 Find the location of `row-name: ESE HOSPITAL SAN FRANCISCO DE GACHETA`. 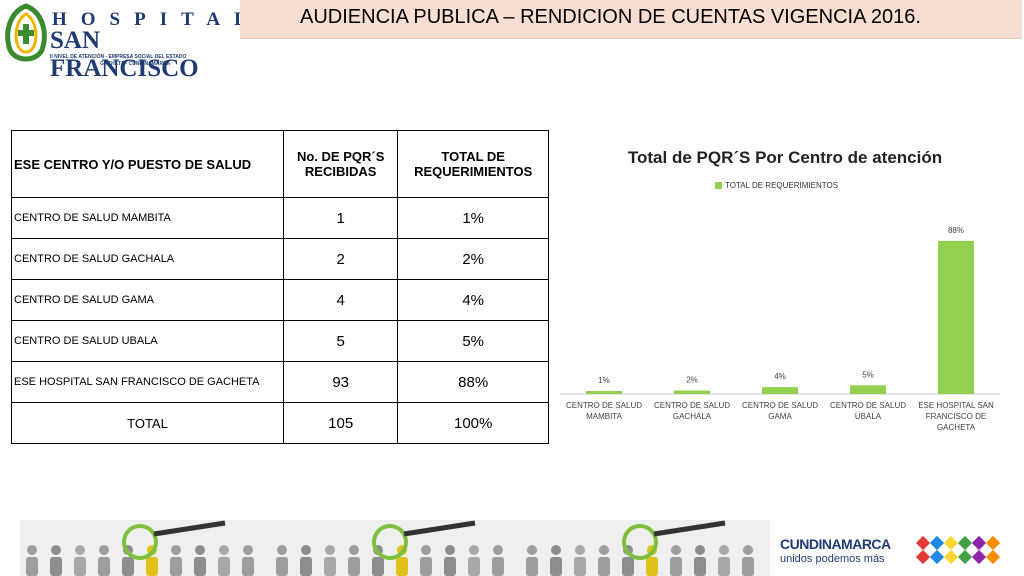

row-name: ESE HOSPITAL SAN FRANCISCO DE GACHETA is located at coordinates (147, 382).